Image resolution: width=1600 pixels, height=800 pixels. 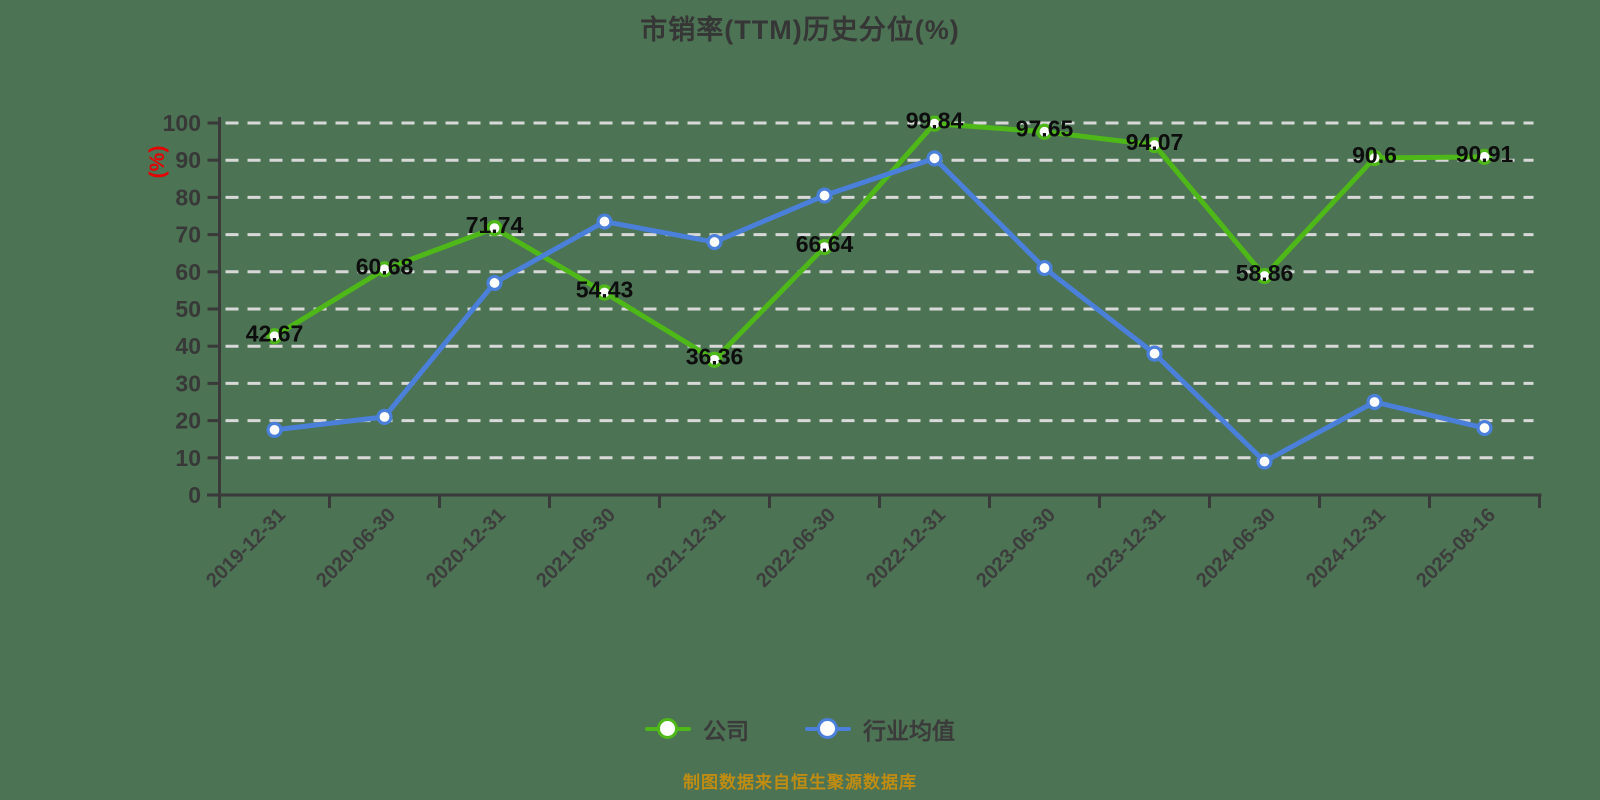 What do you see at coordinates (182, 123) in the screenshot?
I see `y-axis-label: 100` at bounding box center [182, 123].